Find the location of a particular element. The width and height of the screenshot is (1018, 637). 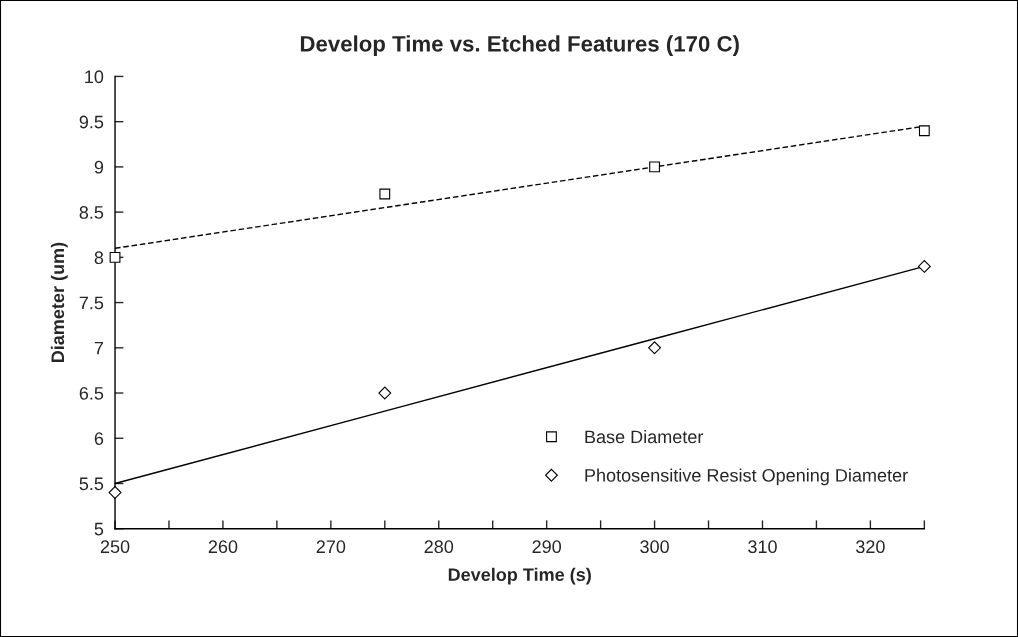

y-tick-label: 5 is located at coordinates (99, 529).